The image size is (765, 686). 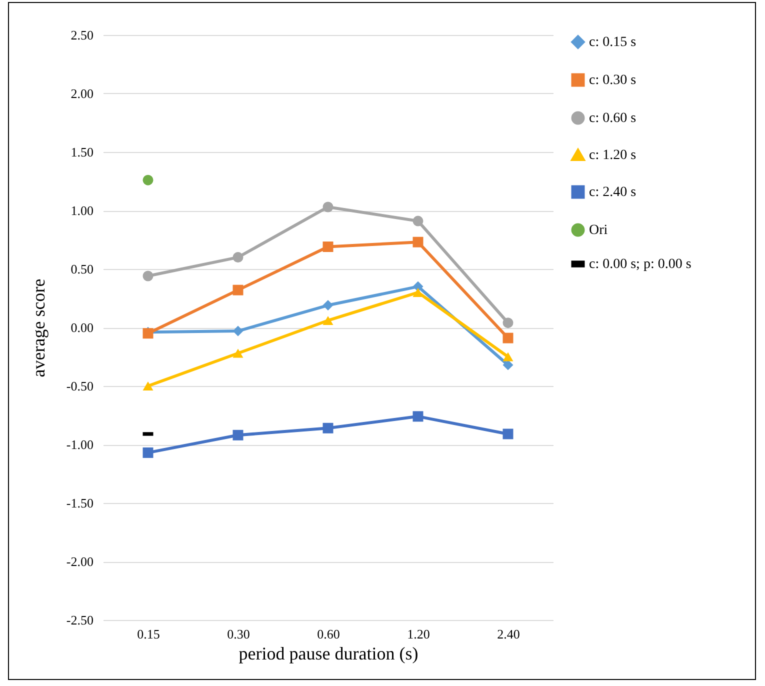 I want to click on legend-label: c: 0.00 s; p: 0.00 s, so click(x=640, y=264).